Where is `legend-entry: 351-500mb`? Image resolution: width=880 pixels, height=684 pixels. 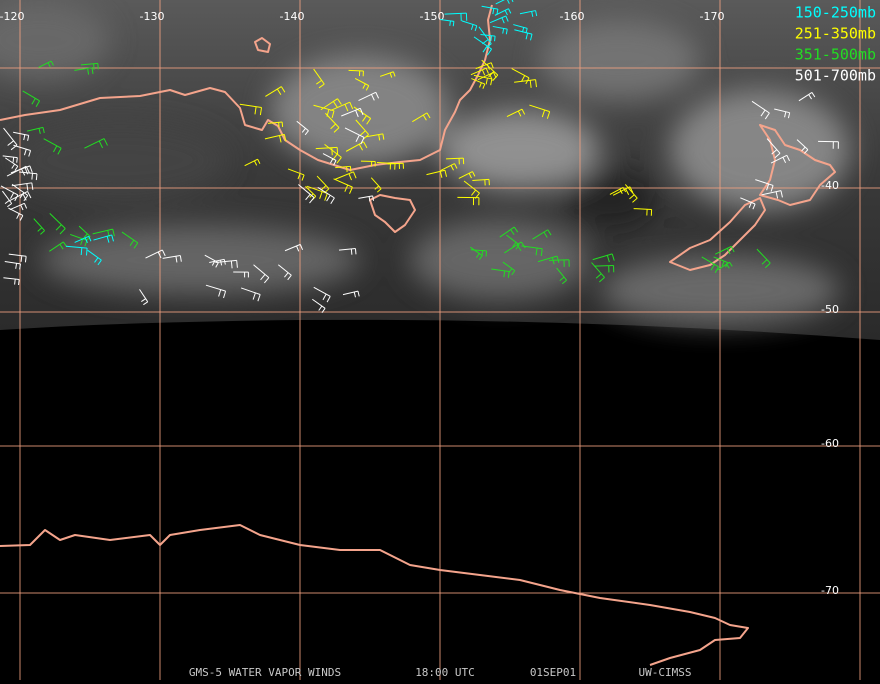 legend-entry: 351-500mb is located at coordinates (835, 55).